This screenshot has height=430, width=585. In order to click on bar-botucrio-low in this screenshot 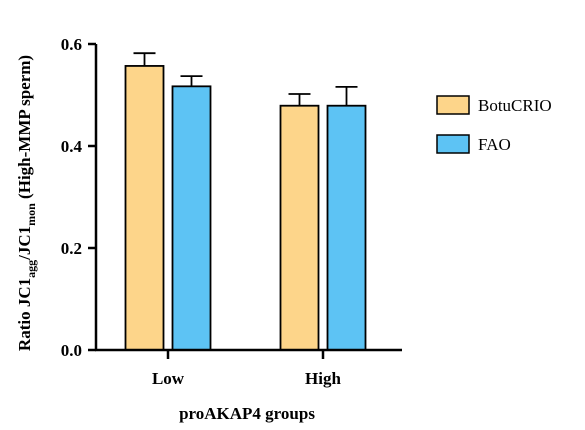, I will do `click(144, 208)`.